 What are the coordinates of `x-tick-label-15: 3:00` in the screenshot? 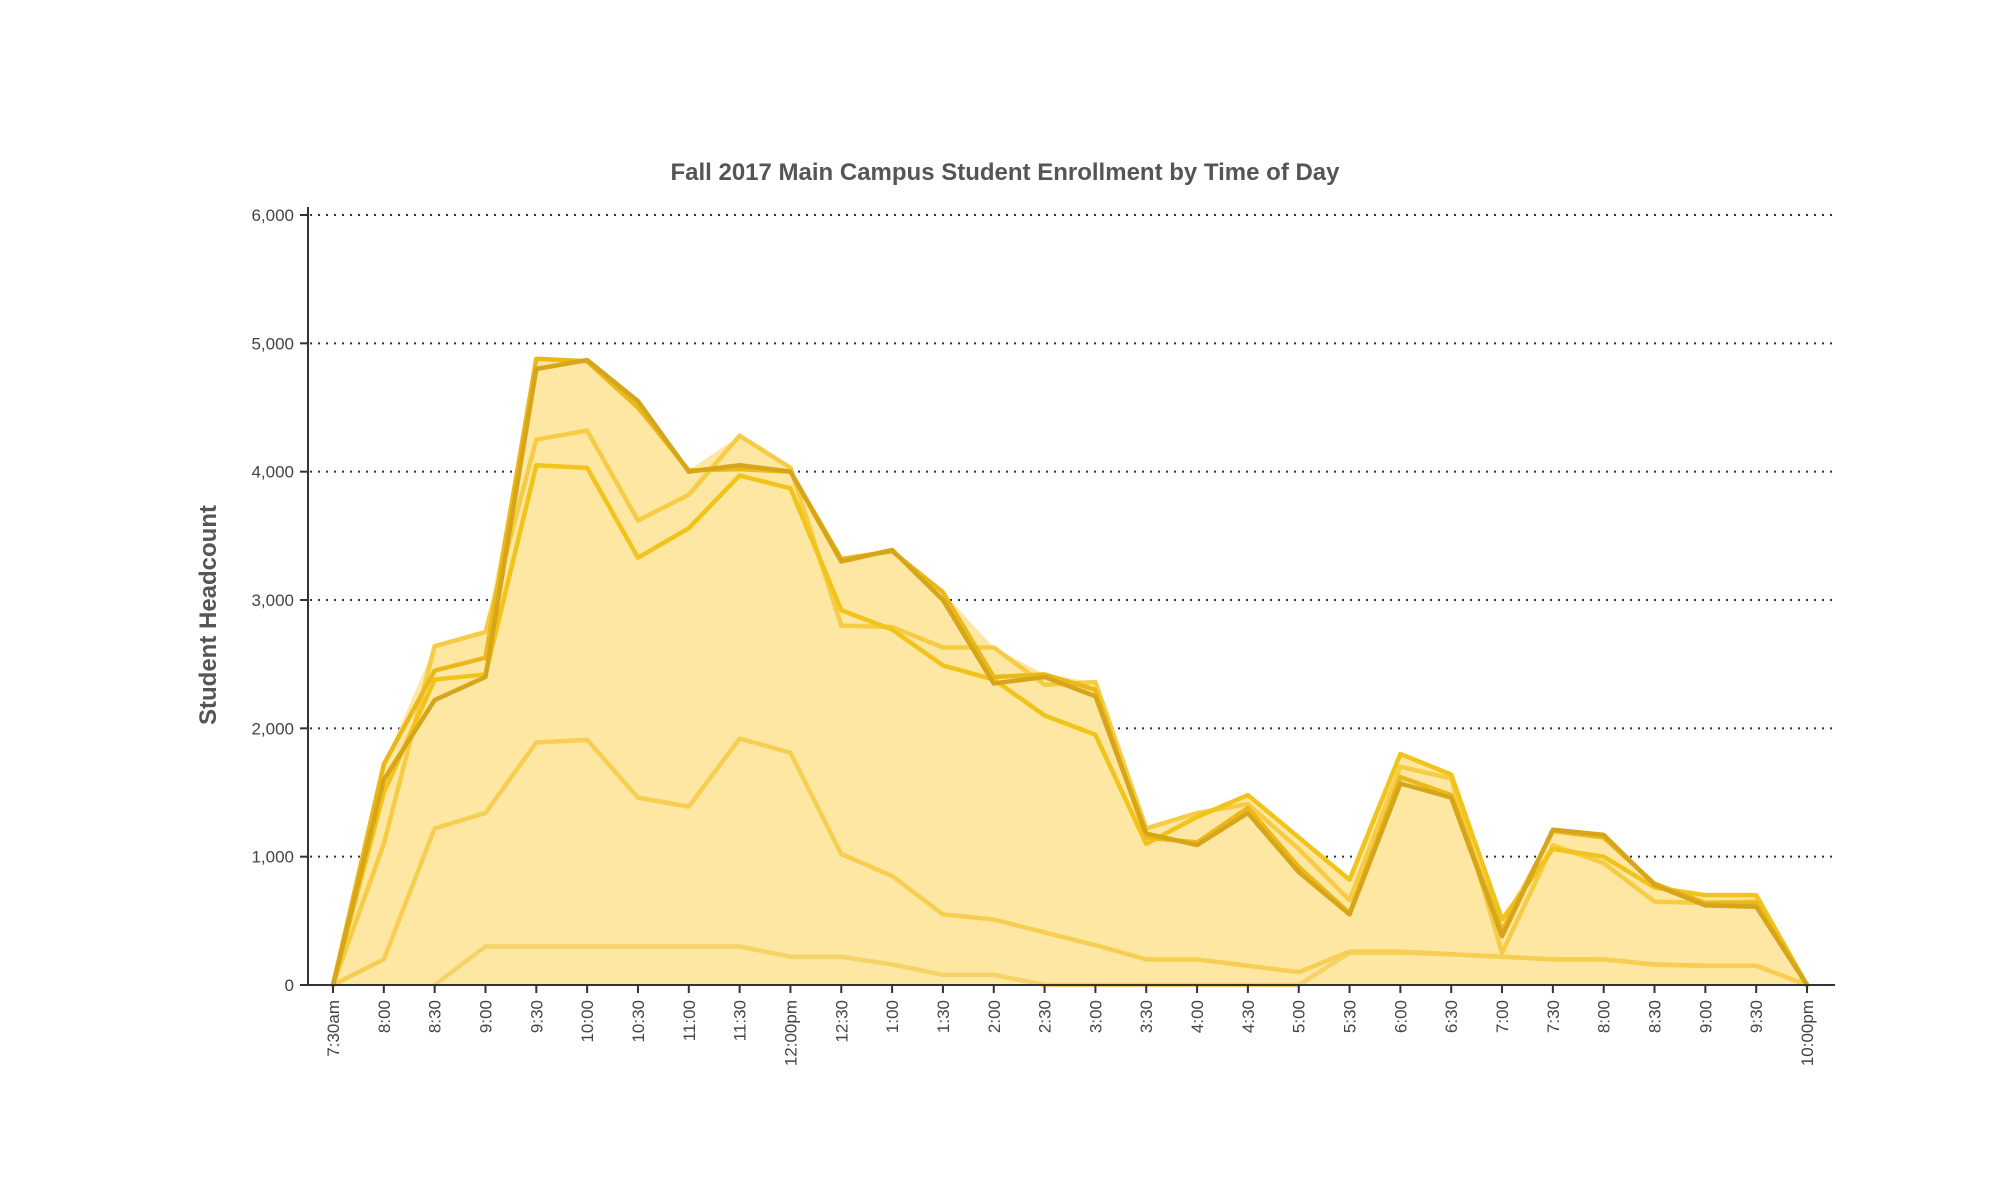 It's located at (1095, 1016).